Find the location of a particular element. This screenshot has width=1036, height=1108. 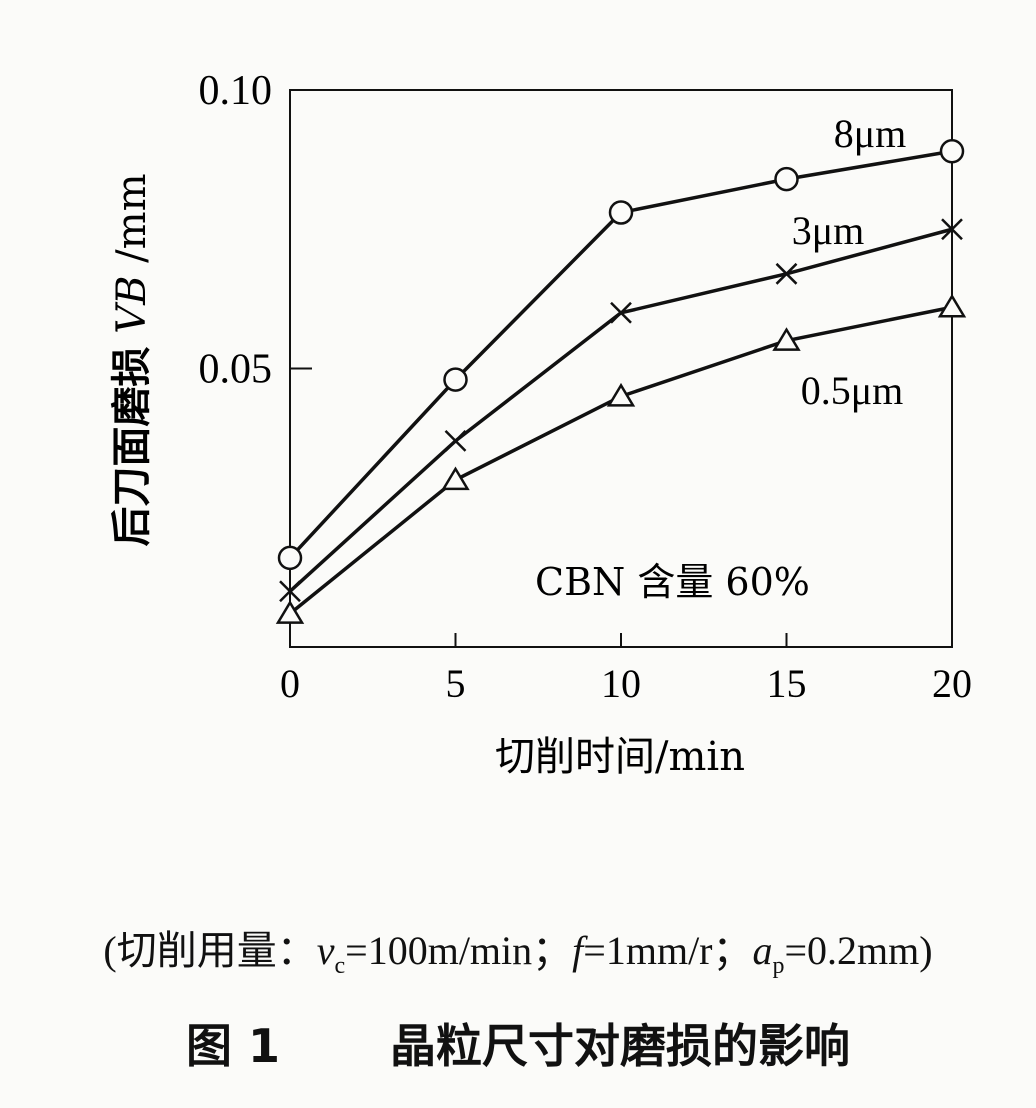

cutting-parameters-caption: (切削用量：vc=100m/min；f=1mm/r；ap=0.2mm) is located at coordinates (518, 949).